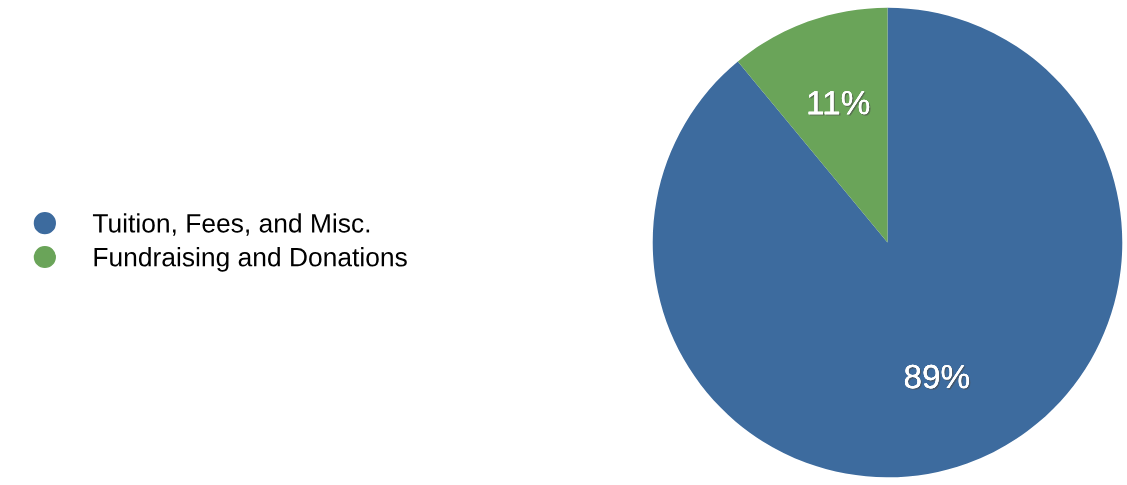 This screenshot has height=485, width=1127. Describe the element at coordinates (250, 259) in the screenshot. I see `legend-label: Fundraising and Donations` at that location.